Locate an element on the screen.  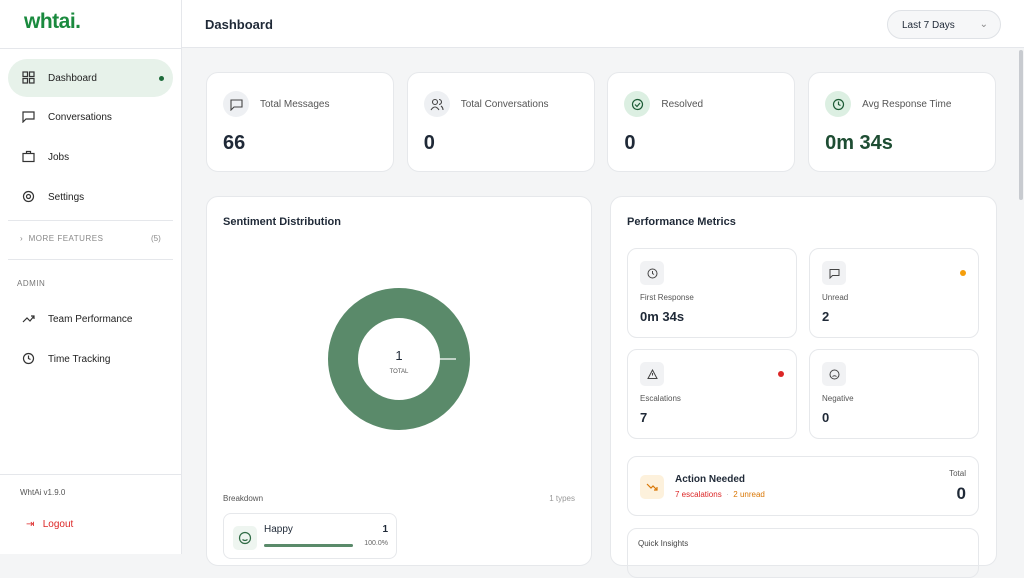
insights-card: Quick Insights is located at coordinates (803, 553).